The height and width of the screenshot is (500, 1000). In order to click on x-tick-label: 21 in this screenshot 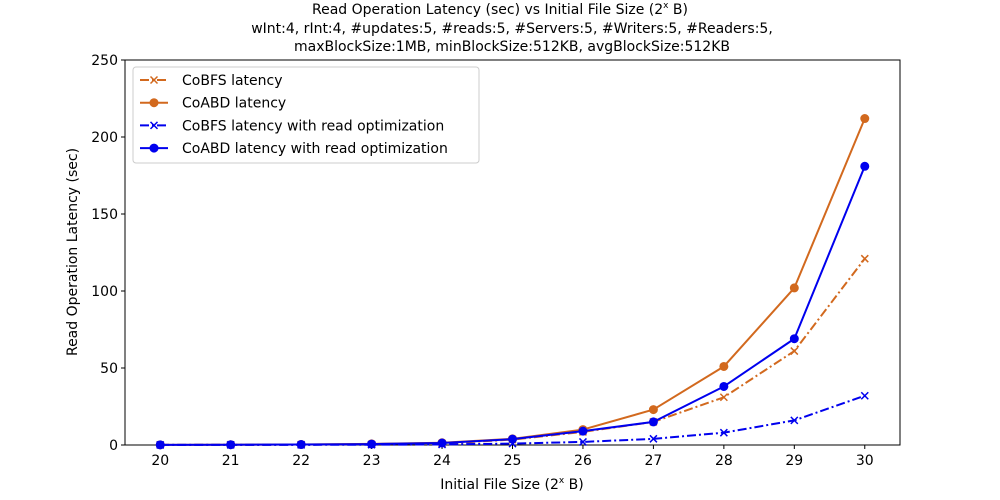, I will do `click(231, 461)`.